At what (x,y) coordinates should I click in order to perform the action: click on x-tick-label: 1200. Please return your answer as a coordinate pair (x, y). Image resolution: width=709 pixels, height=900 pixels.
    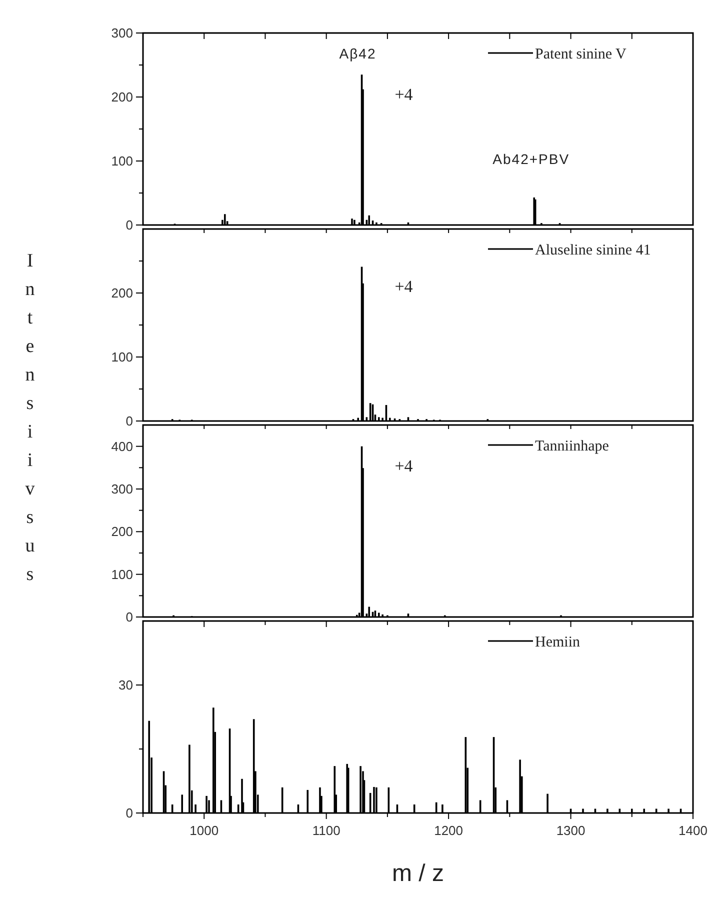
    Looking at the image, I should click on (449, 830).